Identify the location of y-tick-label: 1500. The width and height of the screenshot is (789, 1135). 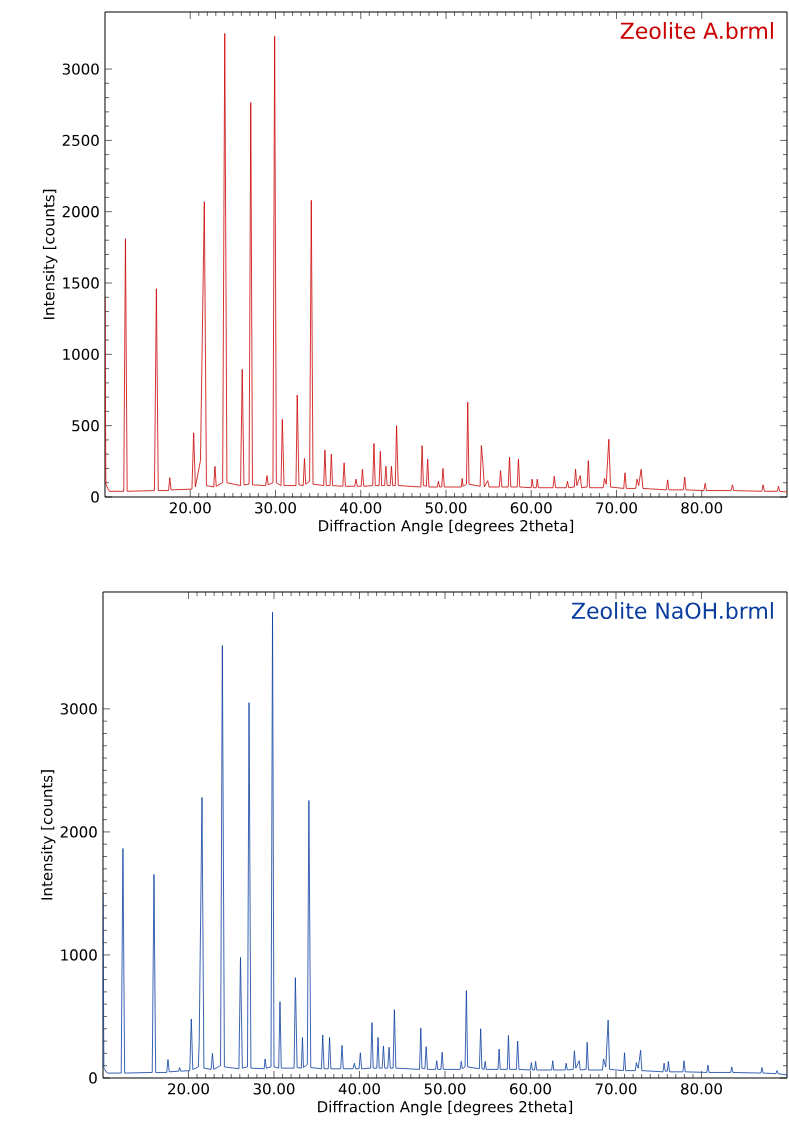
(81, 283).